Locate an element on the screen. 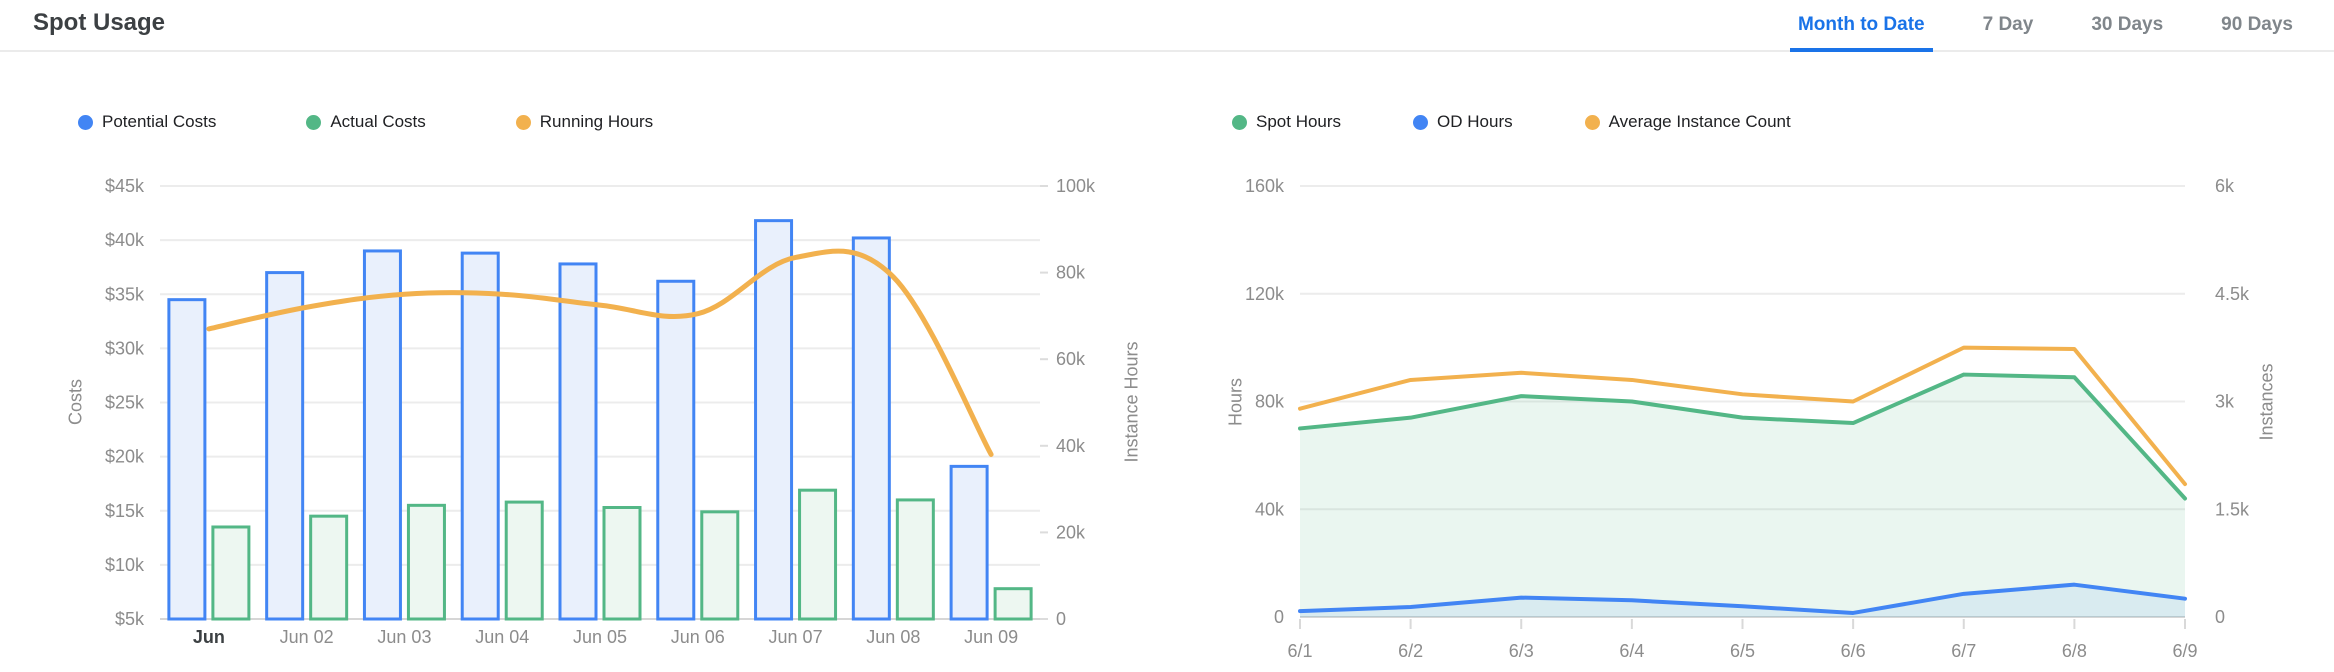 The width and height of the screenshot is (2334, 672). axis-tick-label: Jun 03 is located at coordinates (404, 637).